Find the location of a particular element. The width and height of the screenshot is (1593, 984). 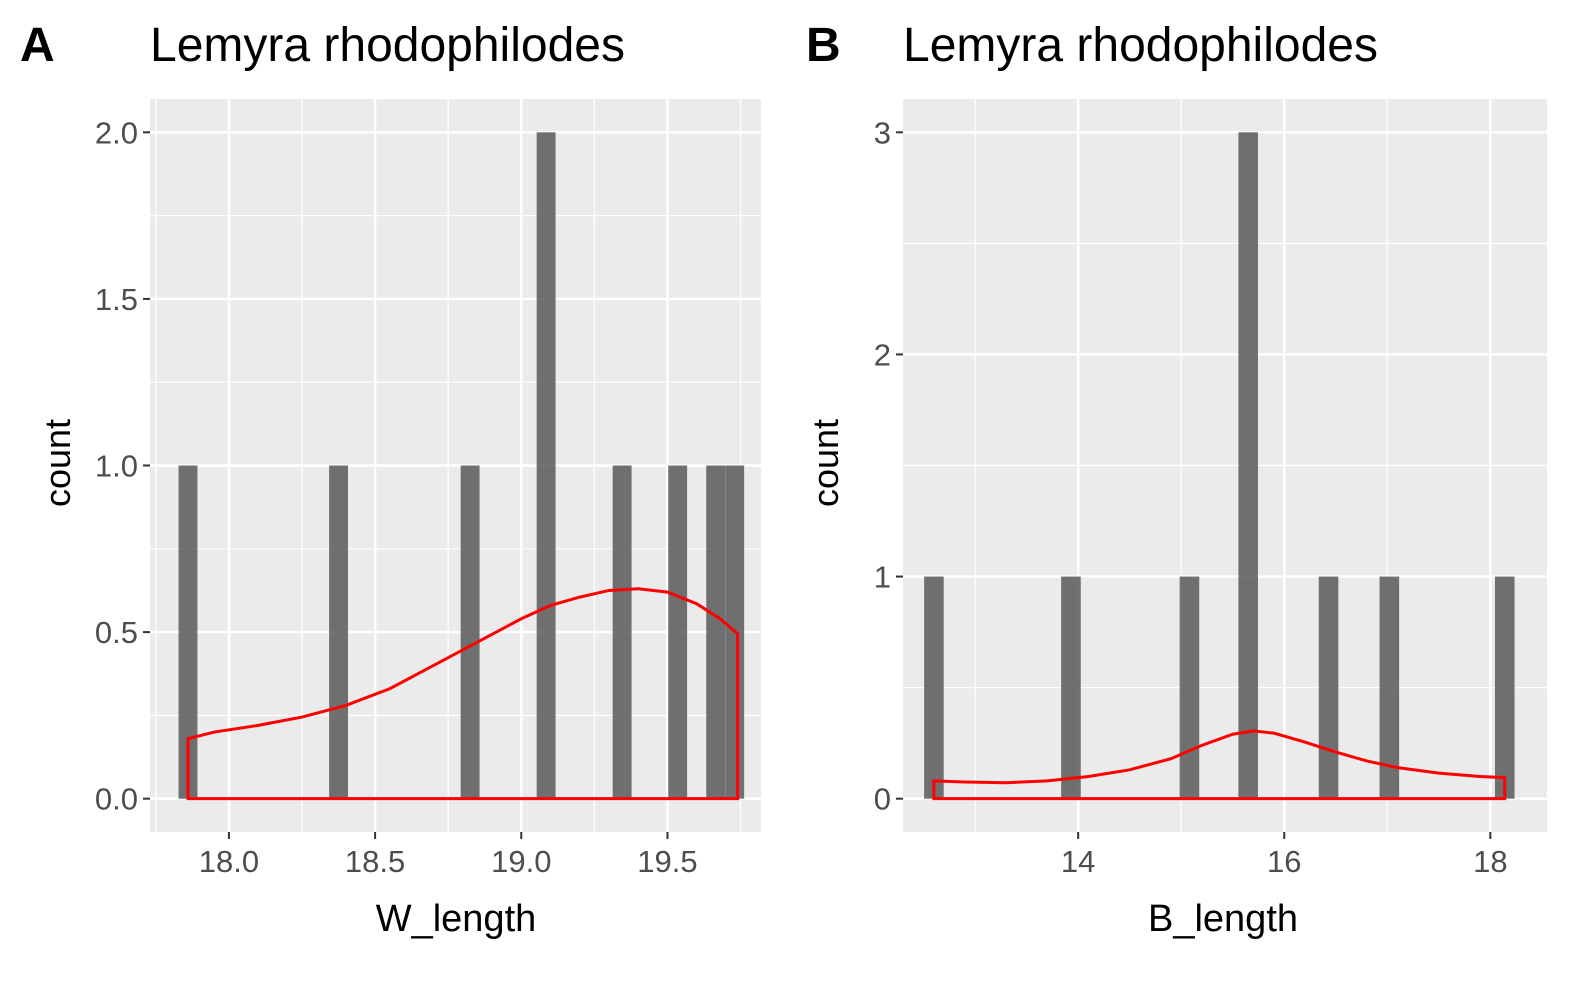

y-tick-label: 1.5 is located at coordinates (116, 299).